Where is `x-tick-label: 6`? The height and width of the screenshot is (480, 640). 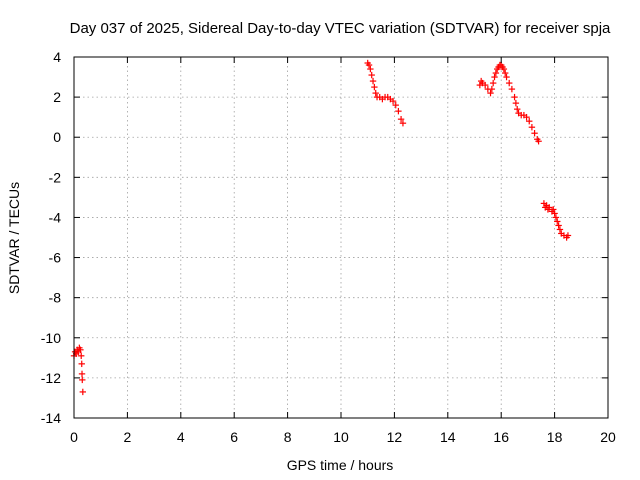
x-tick-label: 6 is located at coordinates (234, 437).